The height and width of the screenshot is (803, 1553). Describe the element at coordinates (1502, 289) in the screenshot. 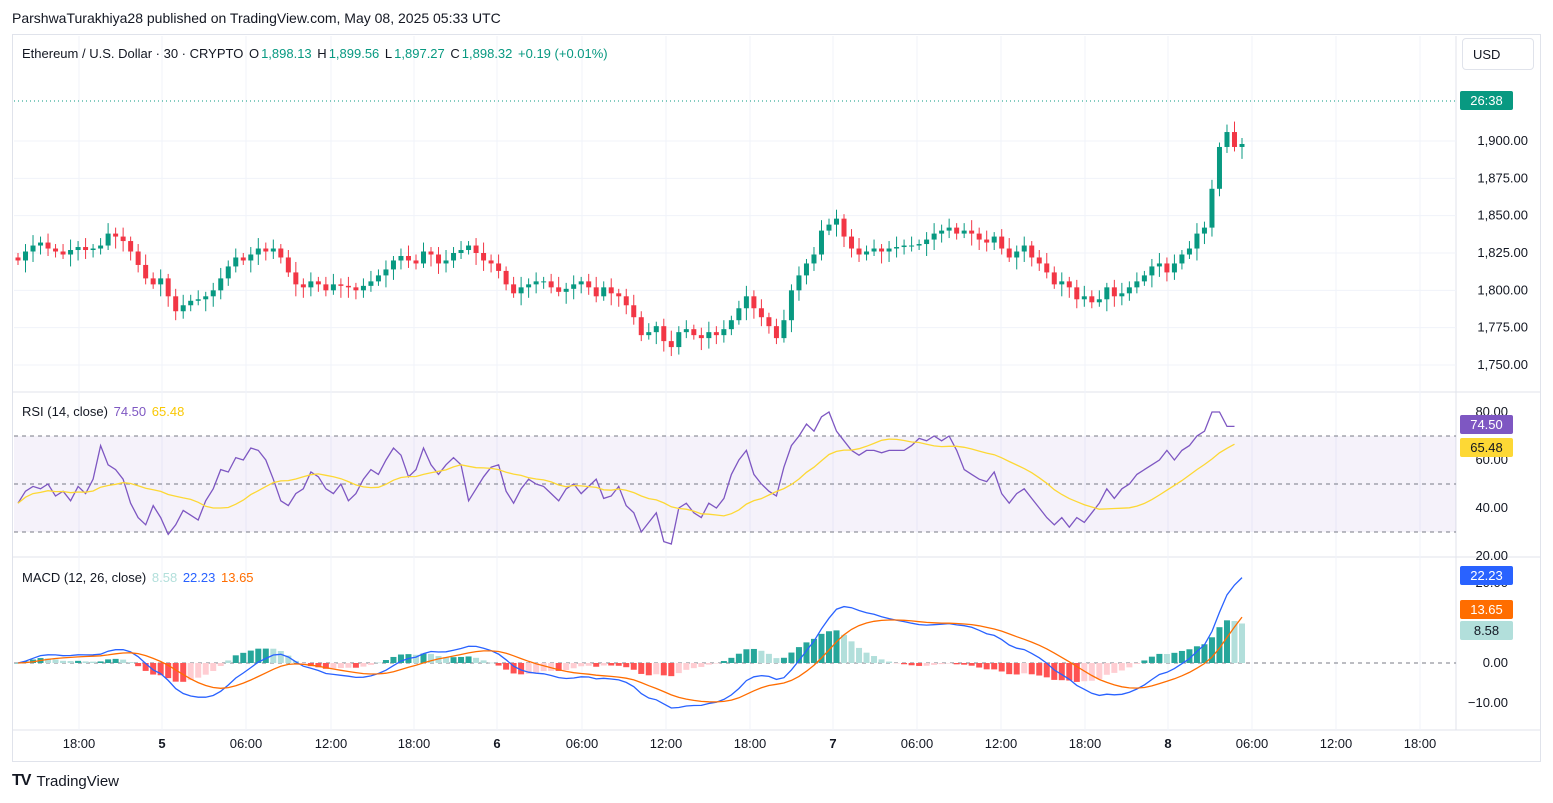

I see `price-tick-label: 1,800.00` at that location.